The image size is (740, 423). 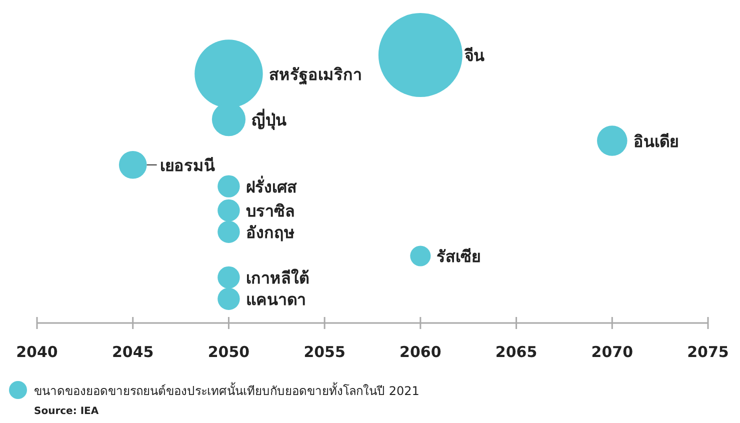 What do you see at coordinates (421, 352) in the screenshot?
I see `x-tick-label: 2060` at bounding box center [421, 352].